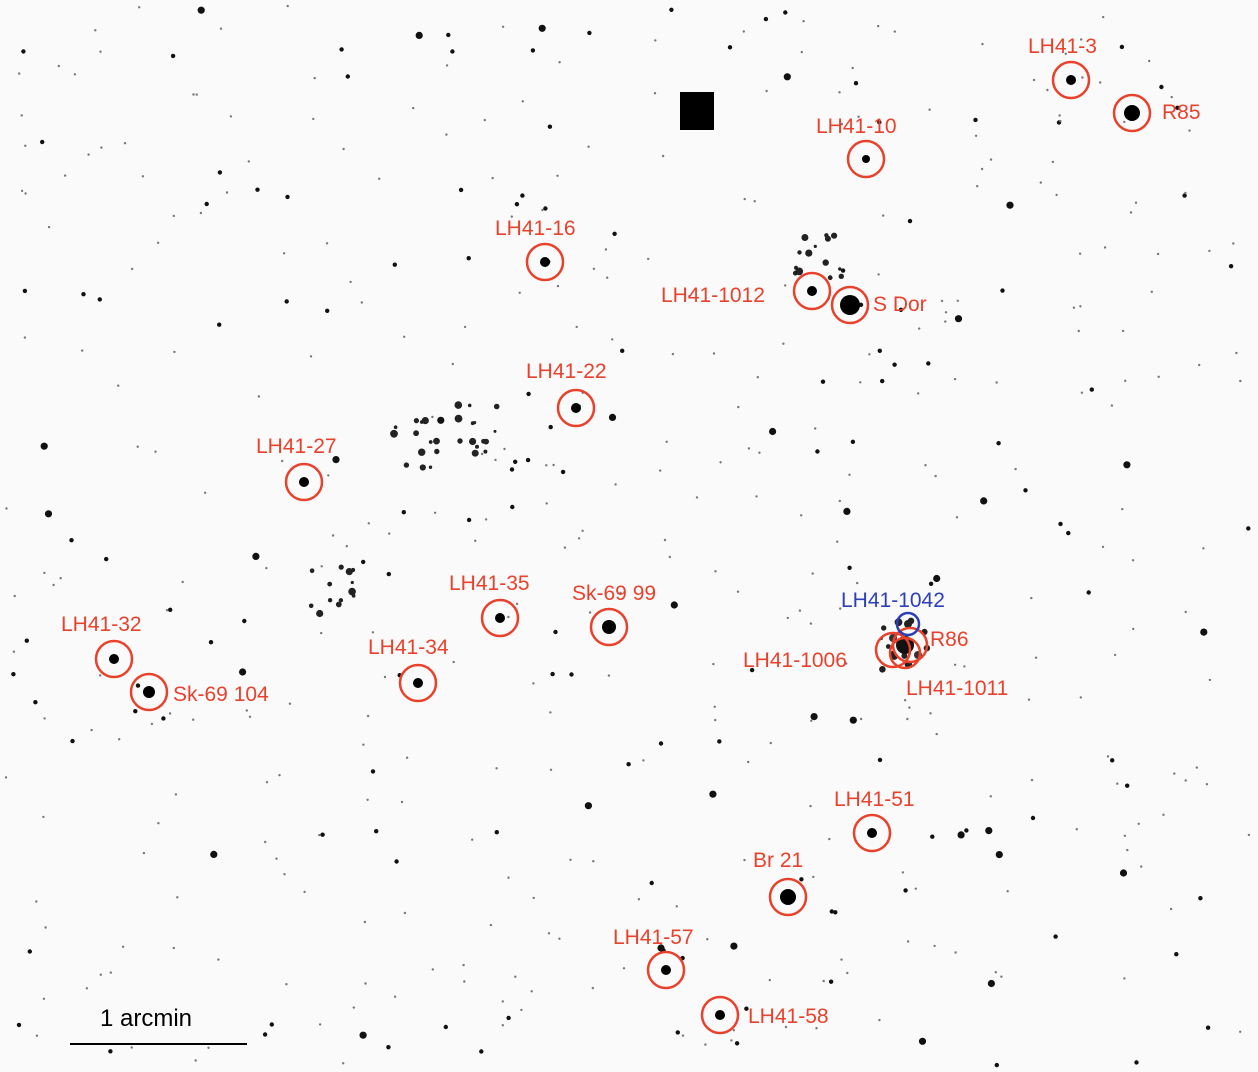 This screenshot has width=1258, height=1072. I want to click on marker-r85, so click(1132, 113).